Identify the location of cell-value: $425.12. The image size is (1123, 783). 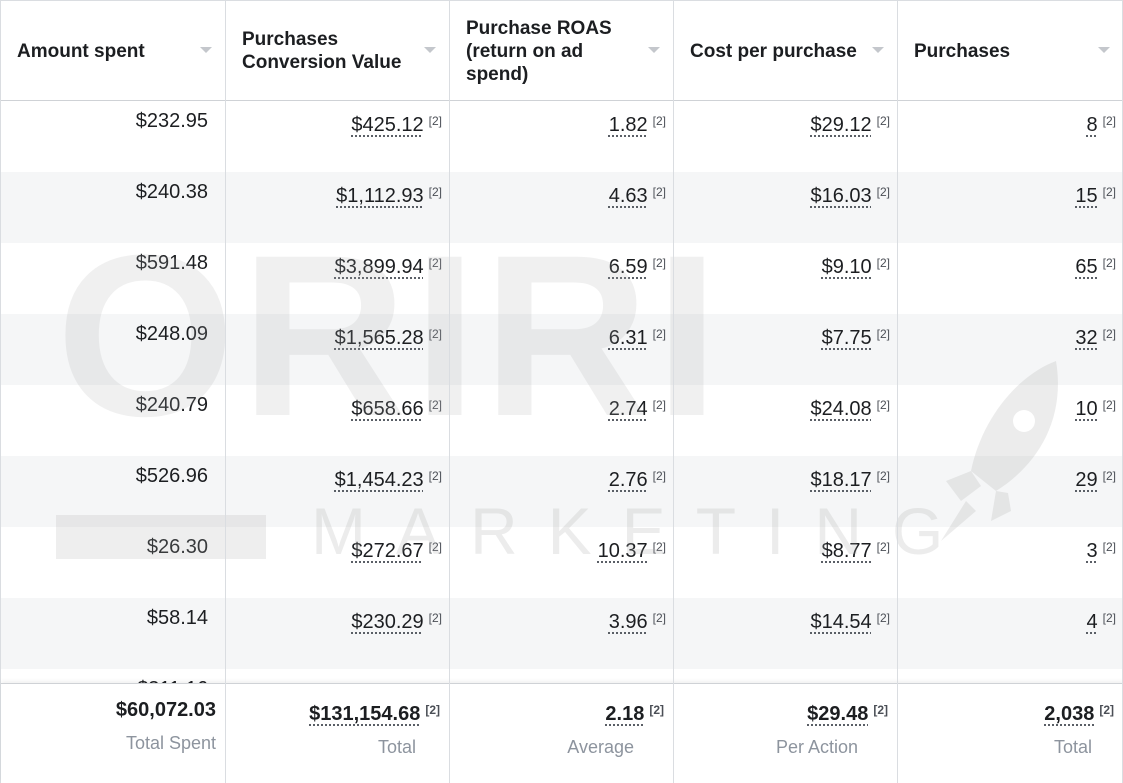
(387, 125).